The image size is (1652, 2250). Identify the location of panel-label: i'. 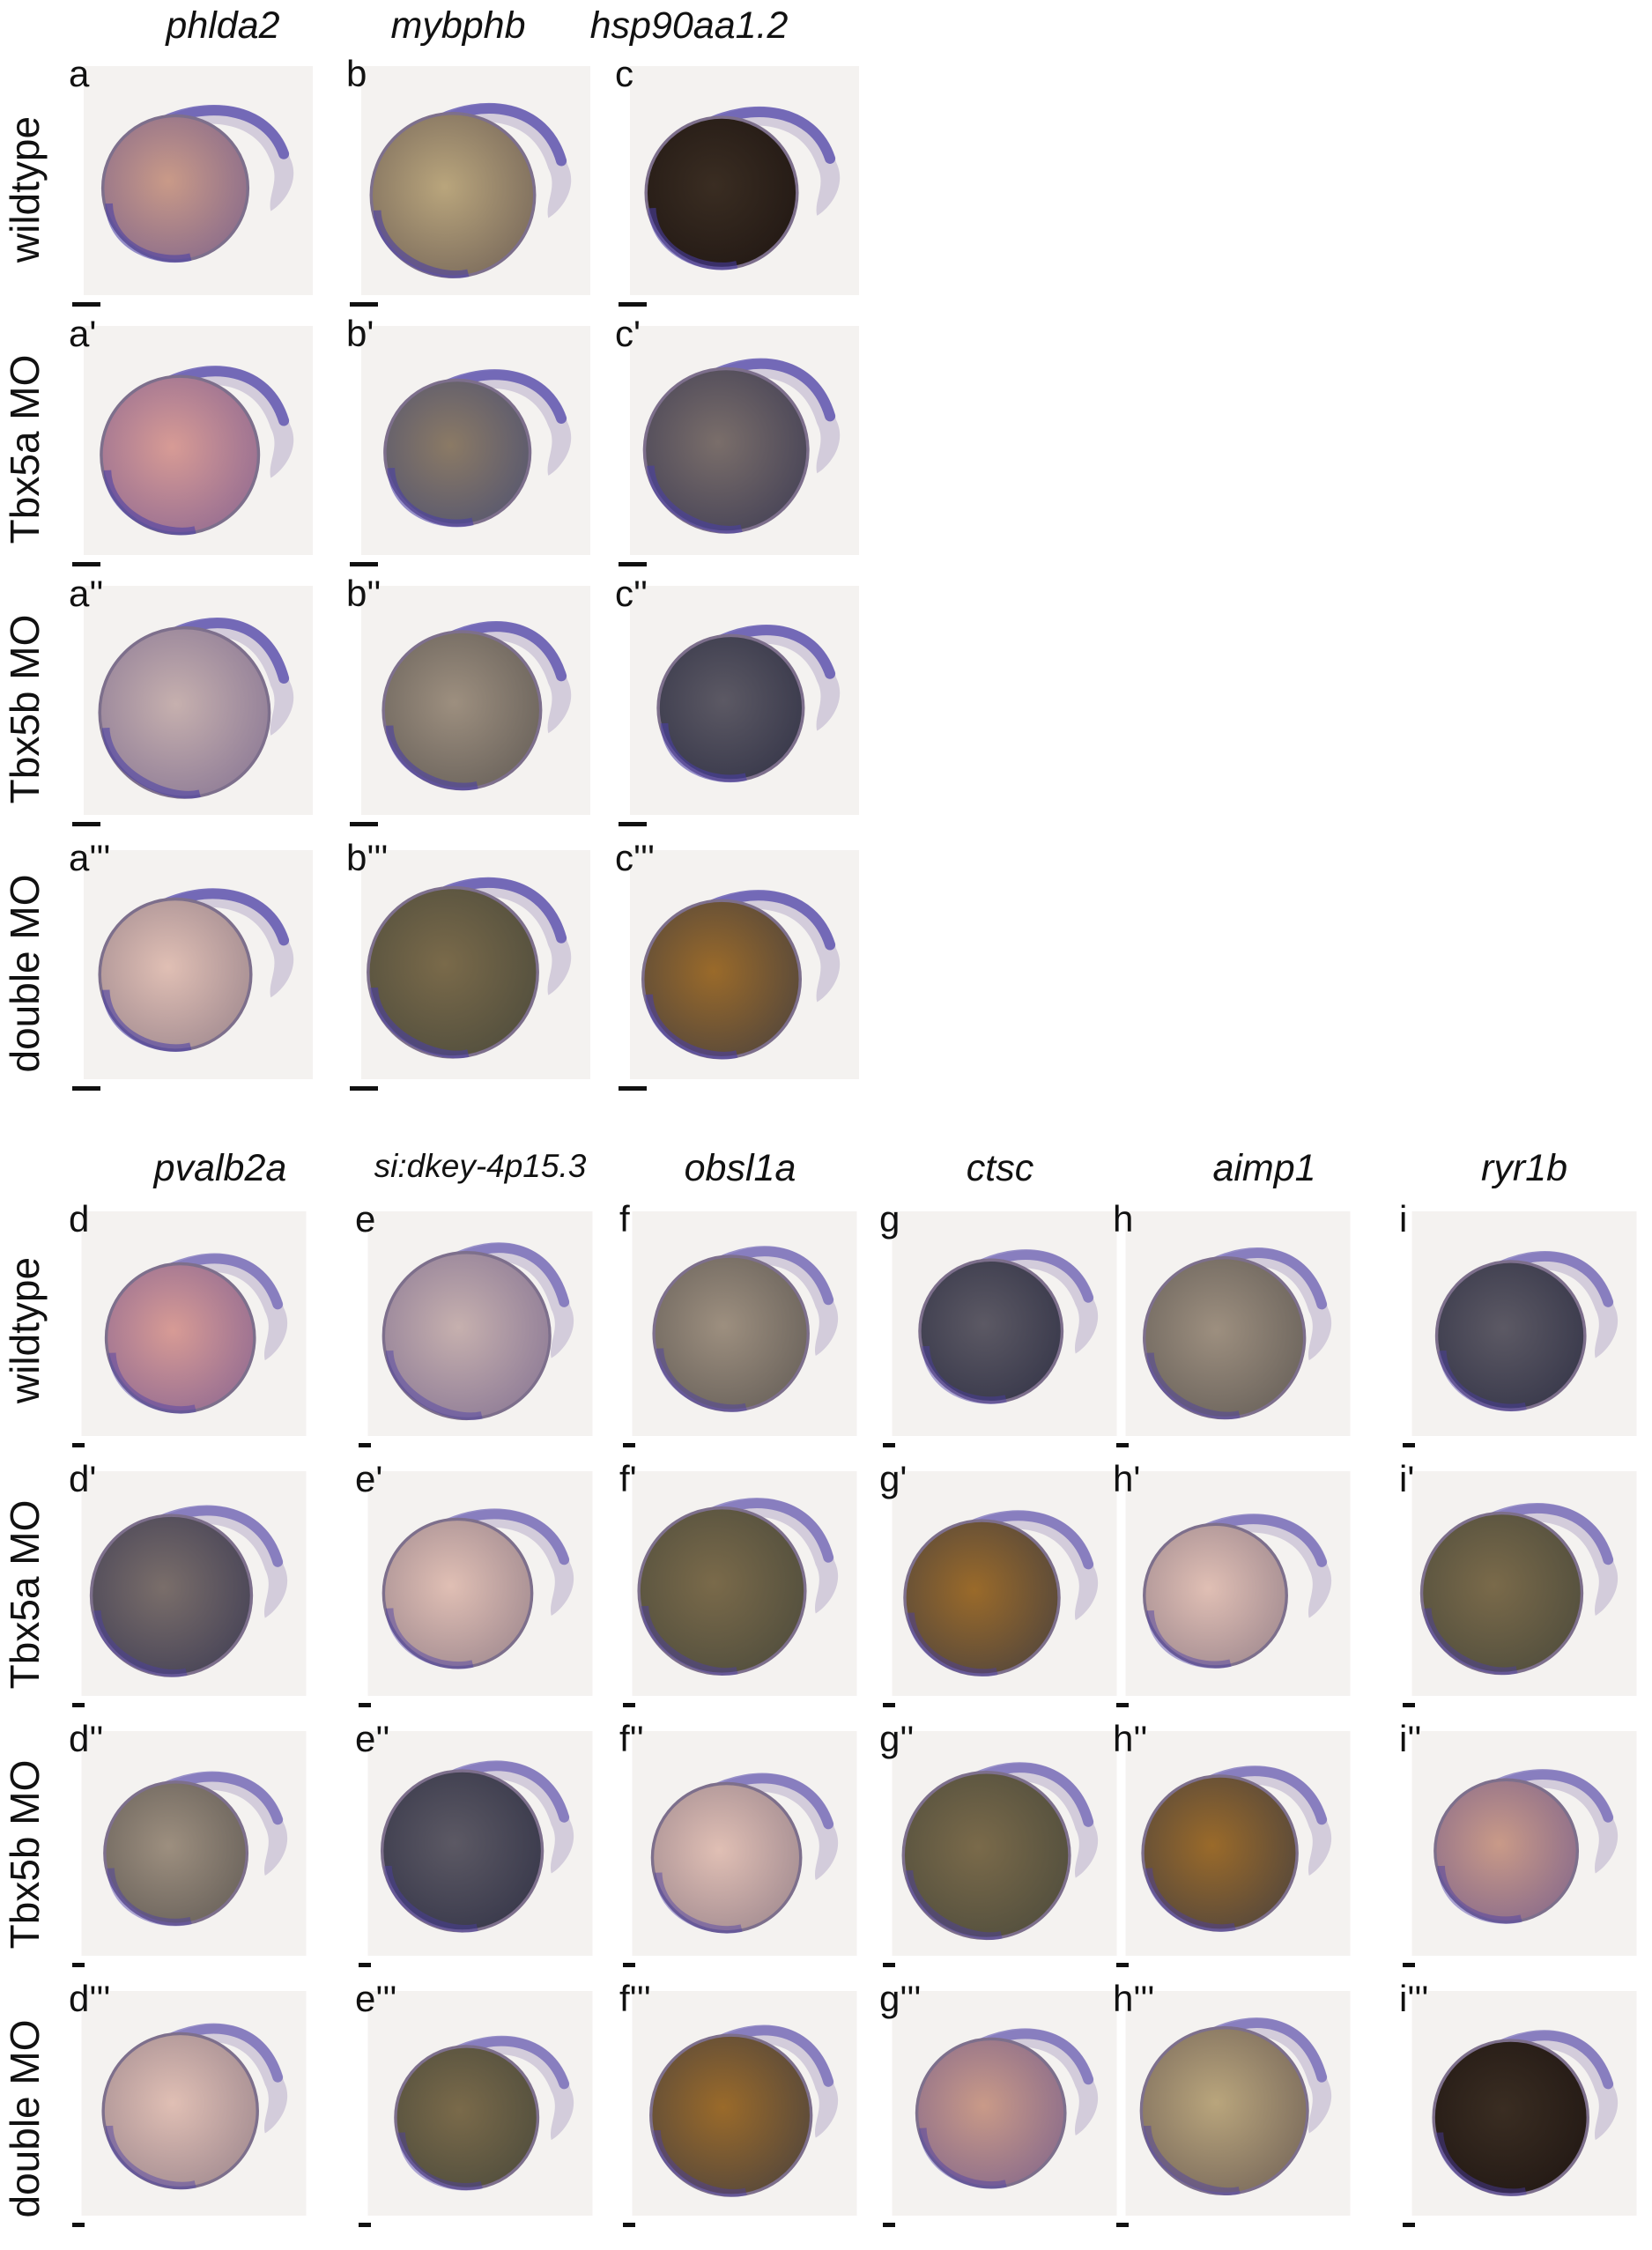
(1407, 1479).